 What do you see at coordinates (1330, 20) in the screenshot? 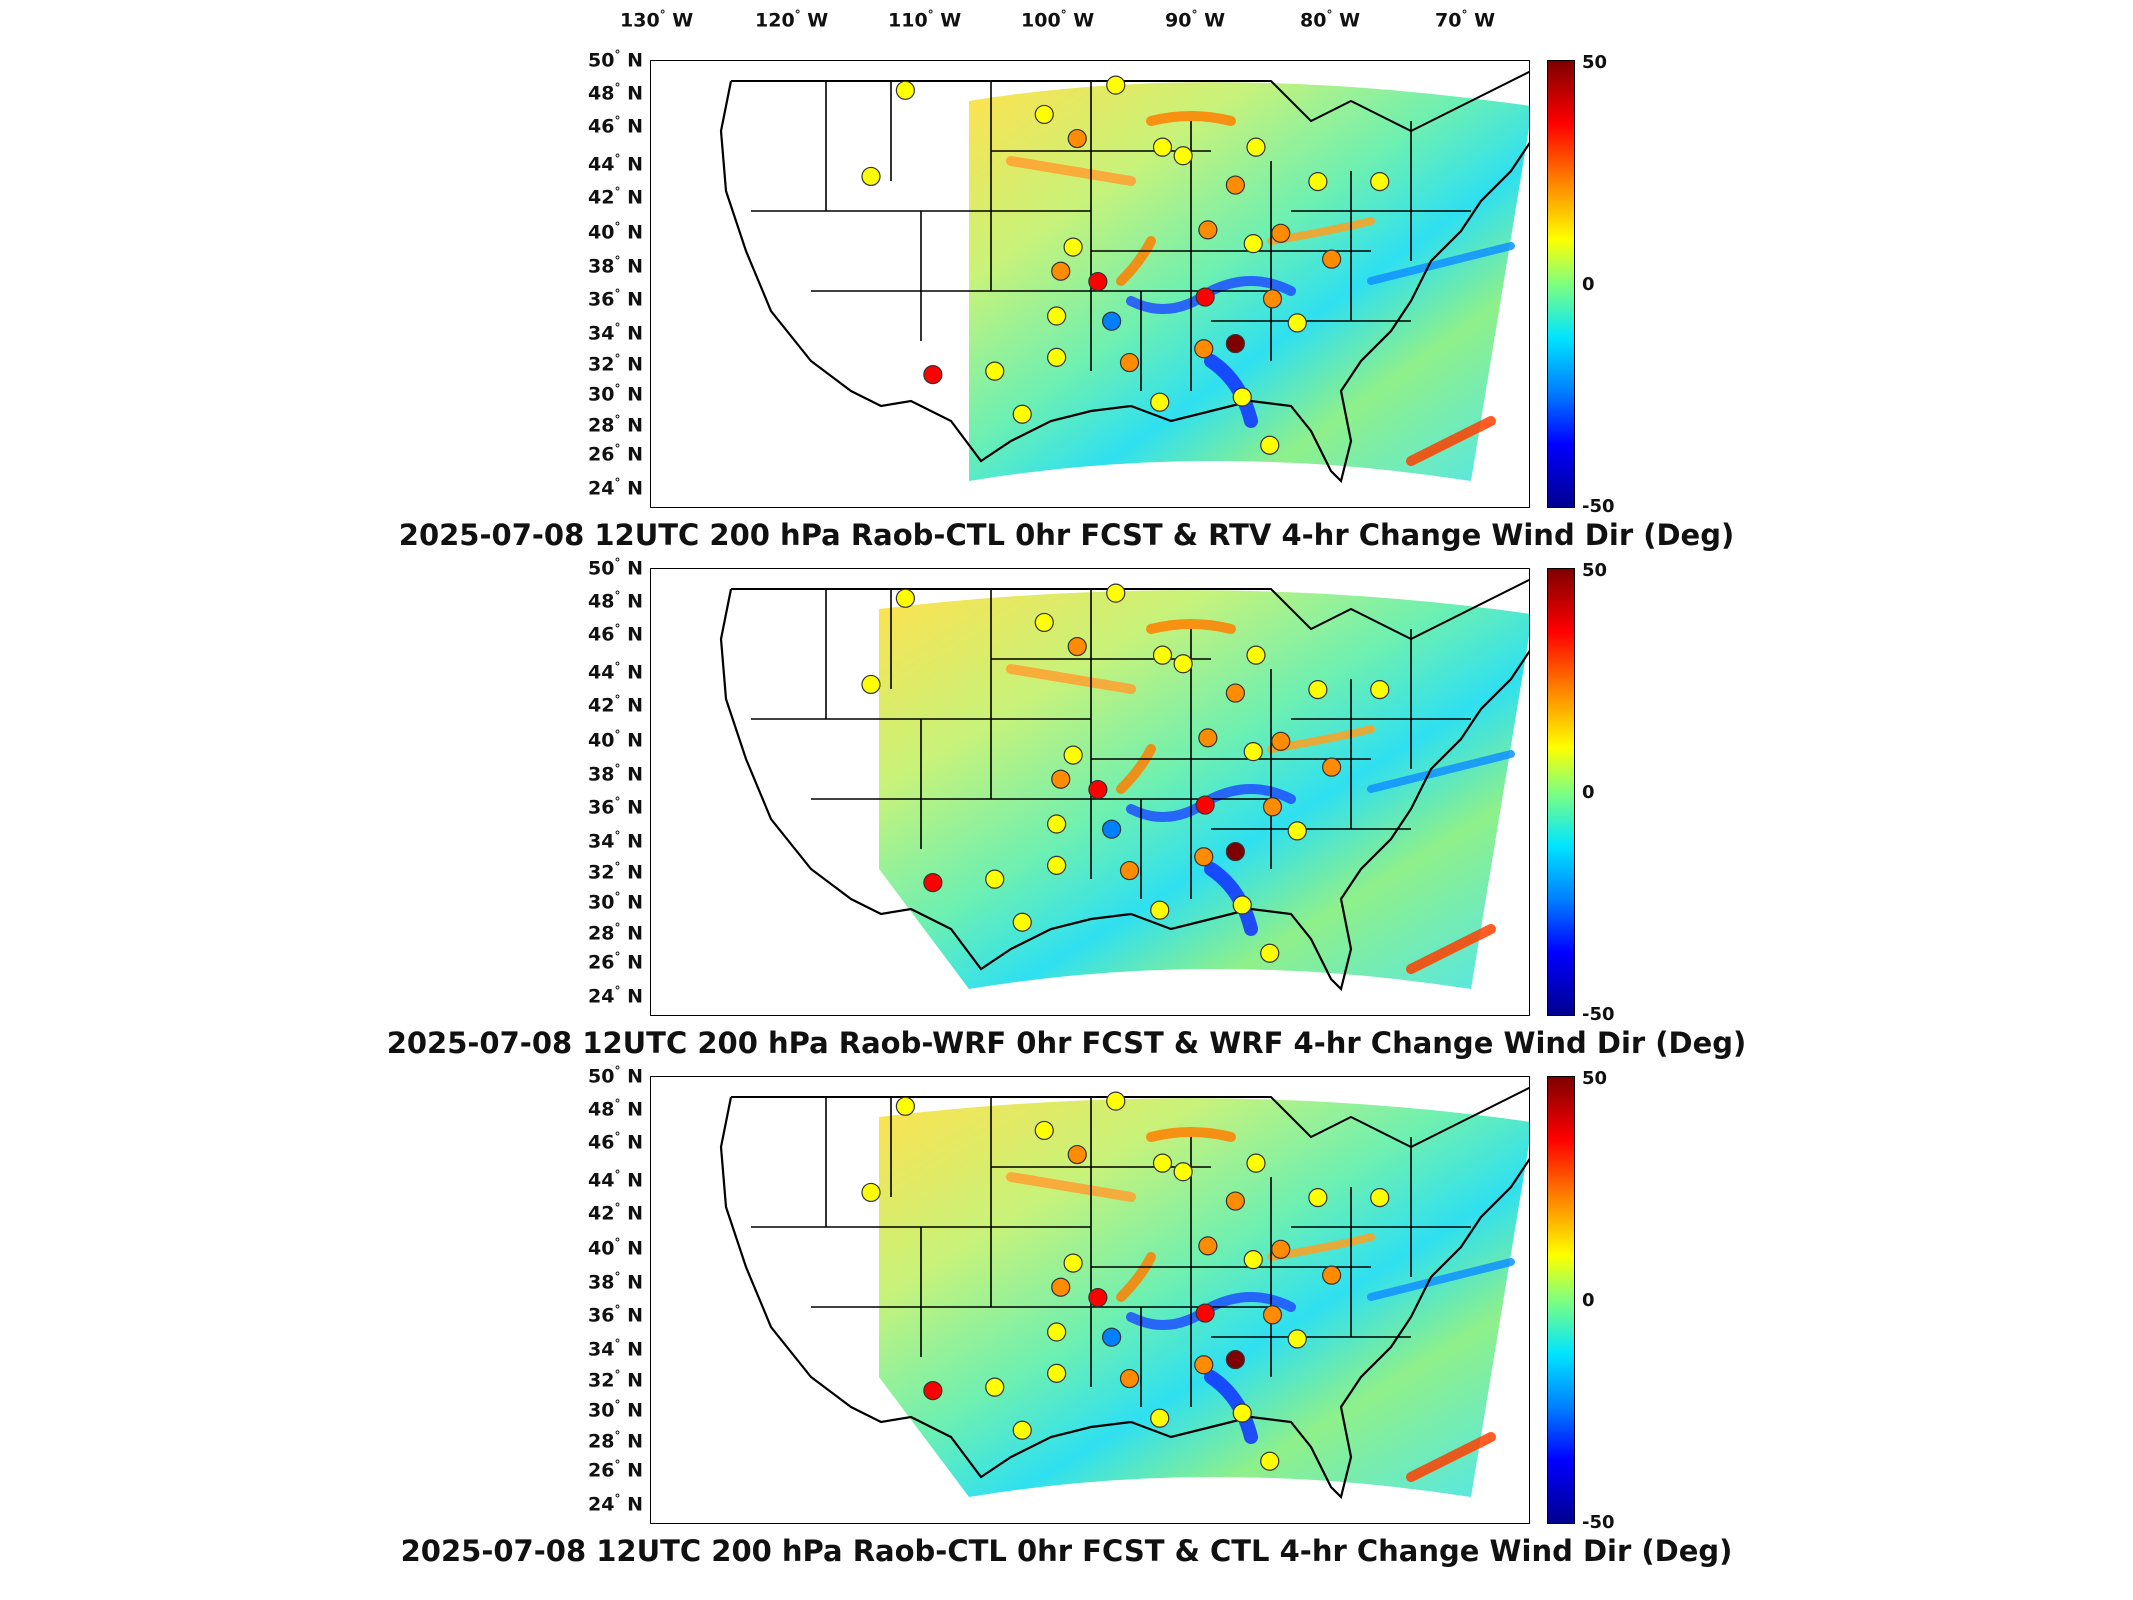
I see `lon-label-80: 80° W` at bounding box center [1330, 20].